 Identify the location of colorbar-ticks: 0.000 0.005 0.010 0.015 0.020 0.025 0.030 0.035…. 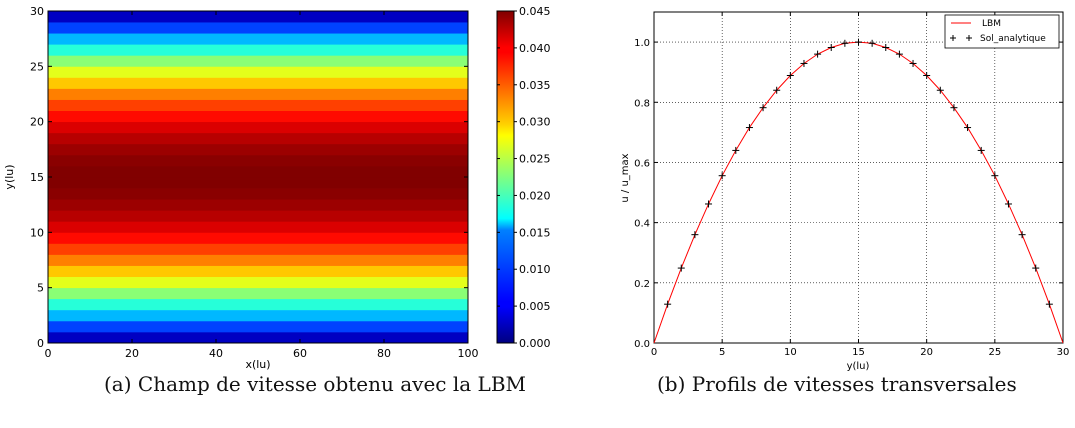
(524, 177).